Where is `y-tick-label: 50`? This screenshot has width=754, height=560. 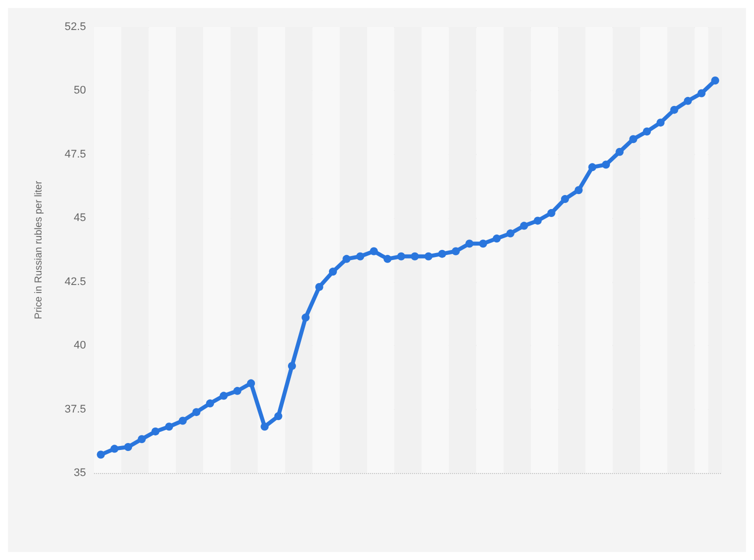
y-tick-label: 50 is located at coordinates (80, 90).